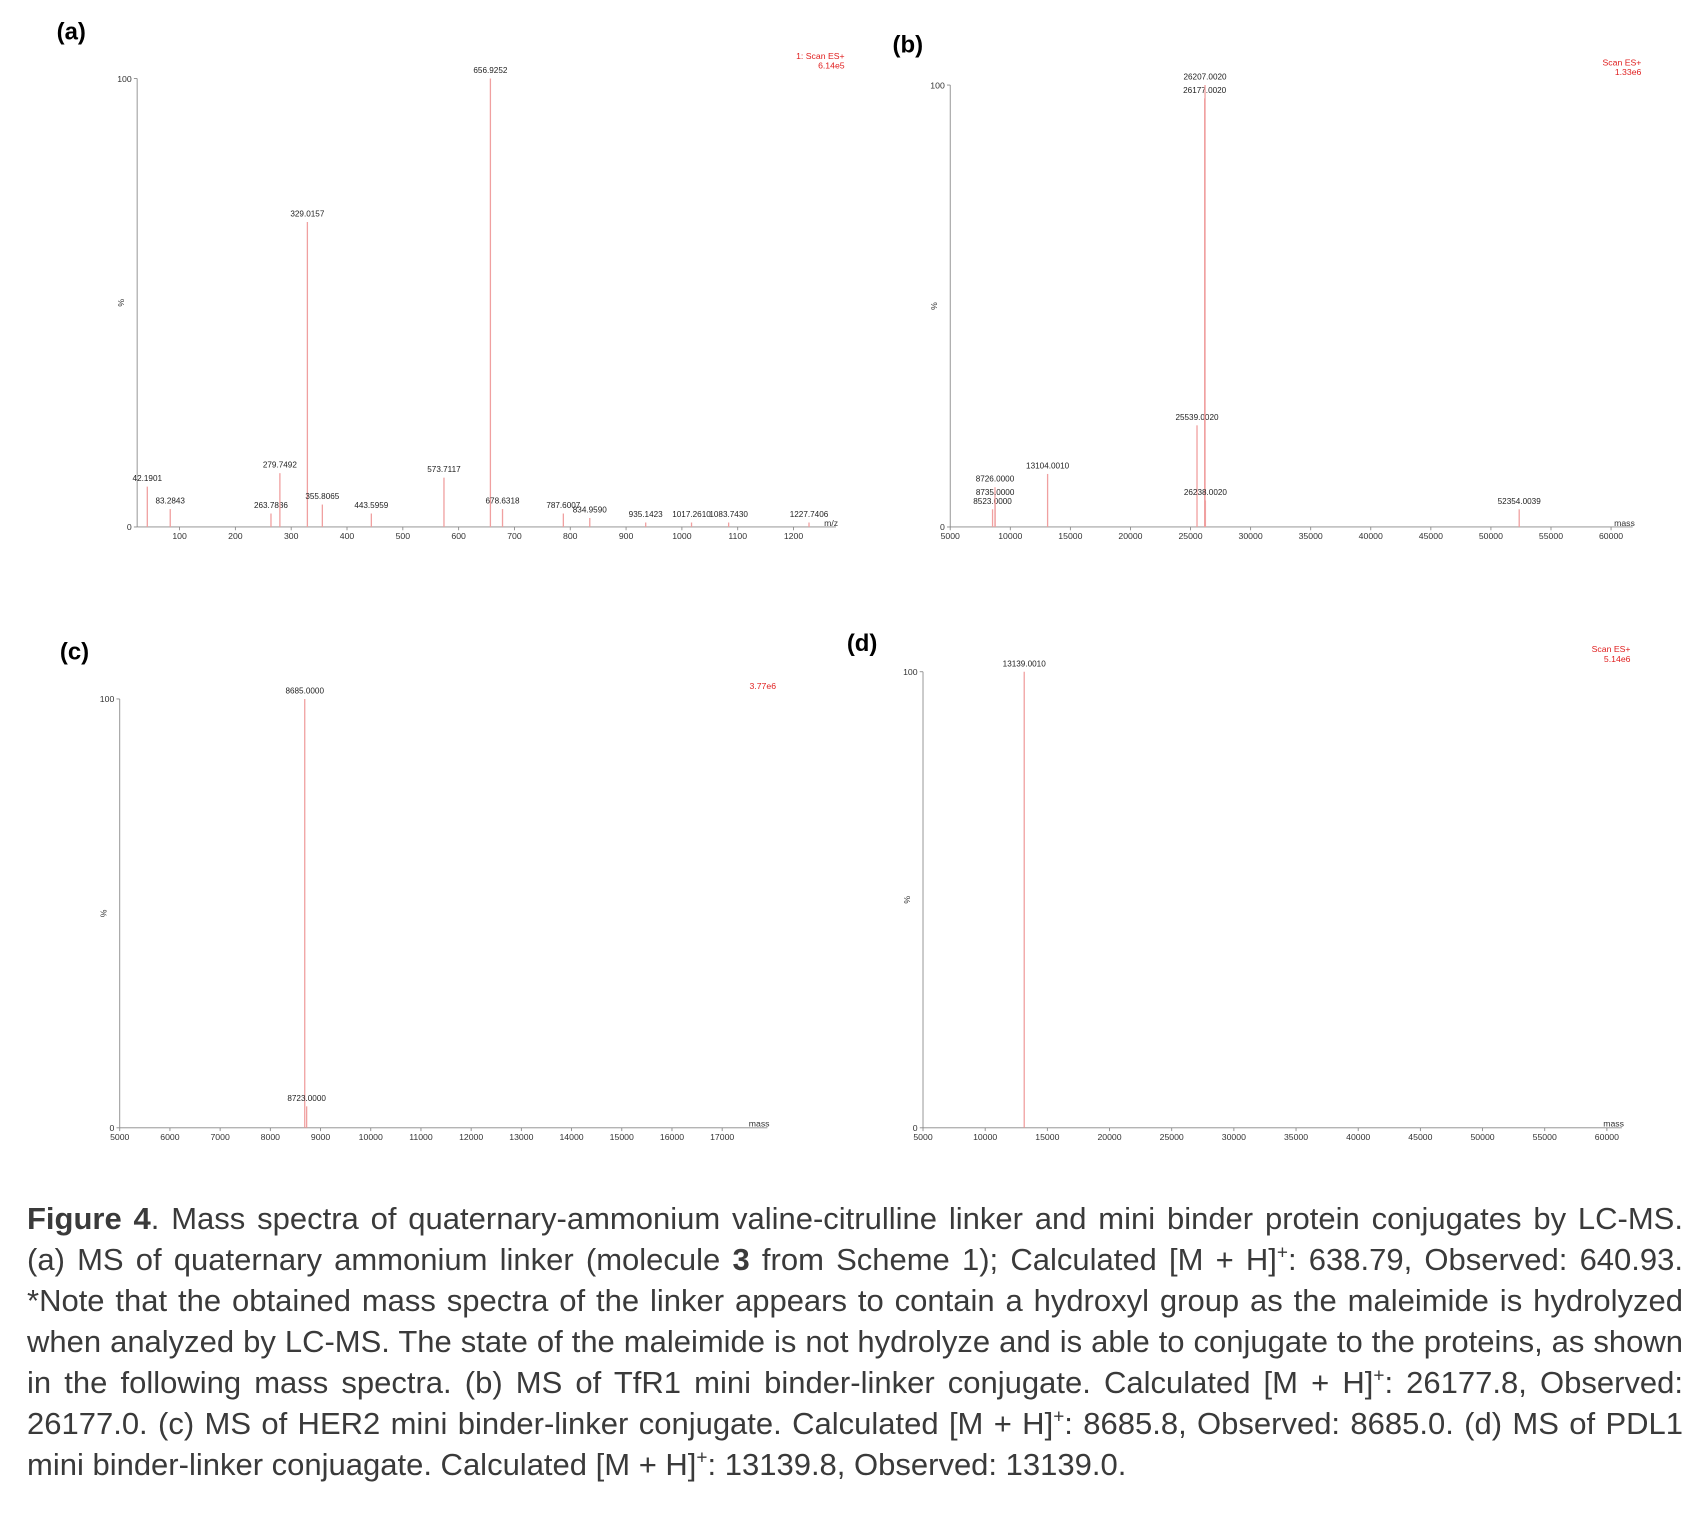 The height and width of the screenshot is (1536, 1698). Describe the element at coordinates (1206, 492) in the screenshot. I see `peak-label: 26238.0020` at that location.